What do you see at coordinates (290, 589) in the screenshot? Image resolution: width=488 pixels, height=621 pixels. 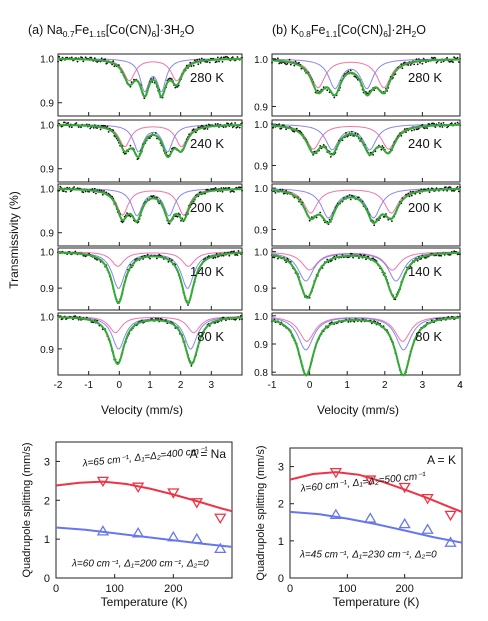 I see `x-tick-label: 0` at bounding box center [290, 589].